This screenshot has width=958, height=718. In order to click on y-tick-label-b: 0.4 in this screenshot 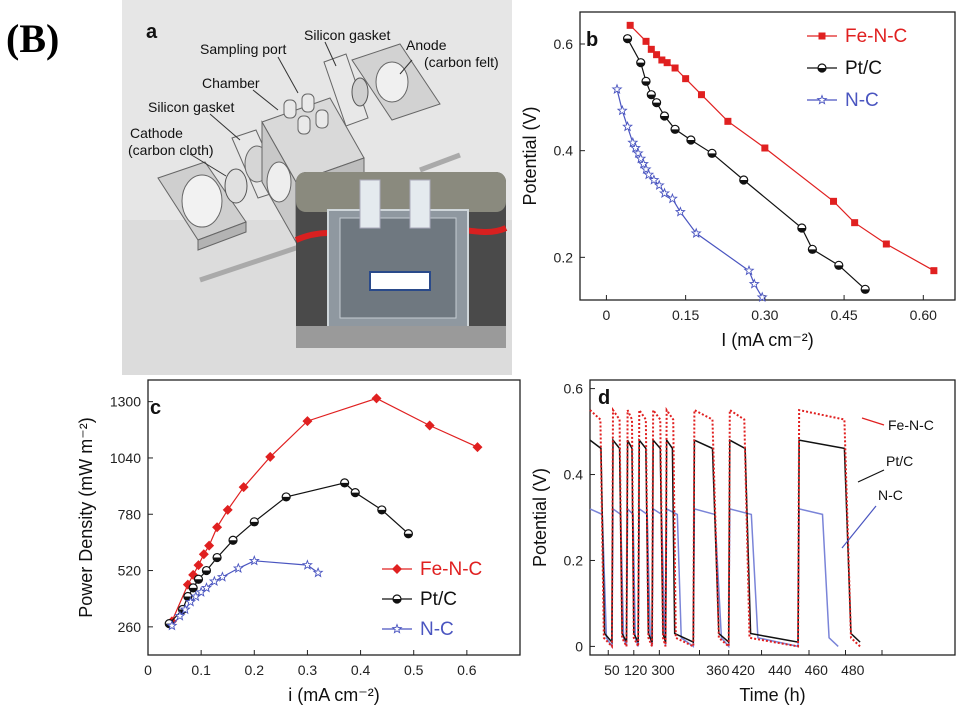, I will do `click(564, 151)`.